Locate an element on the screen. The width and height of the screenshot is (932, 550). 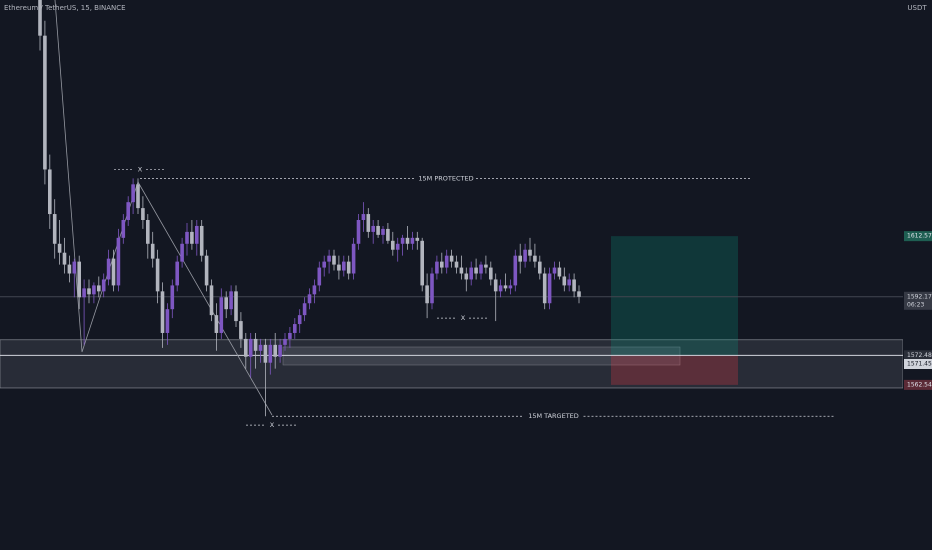
target-box is located at coordinates (674, 296).